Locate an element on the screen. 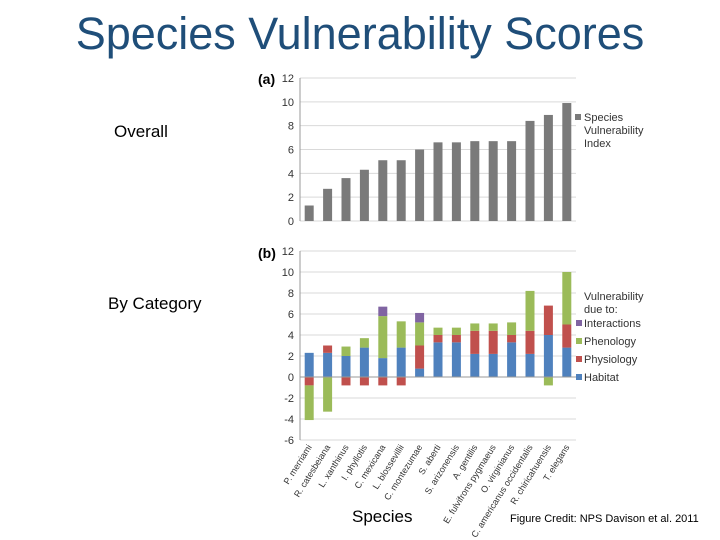 The image size is (720, 540). y-tick-label-b: 10 is located at coordinates (288, 273).